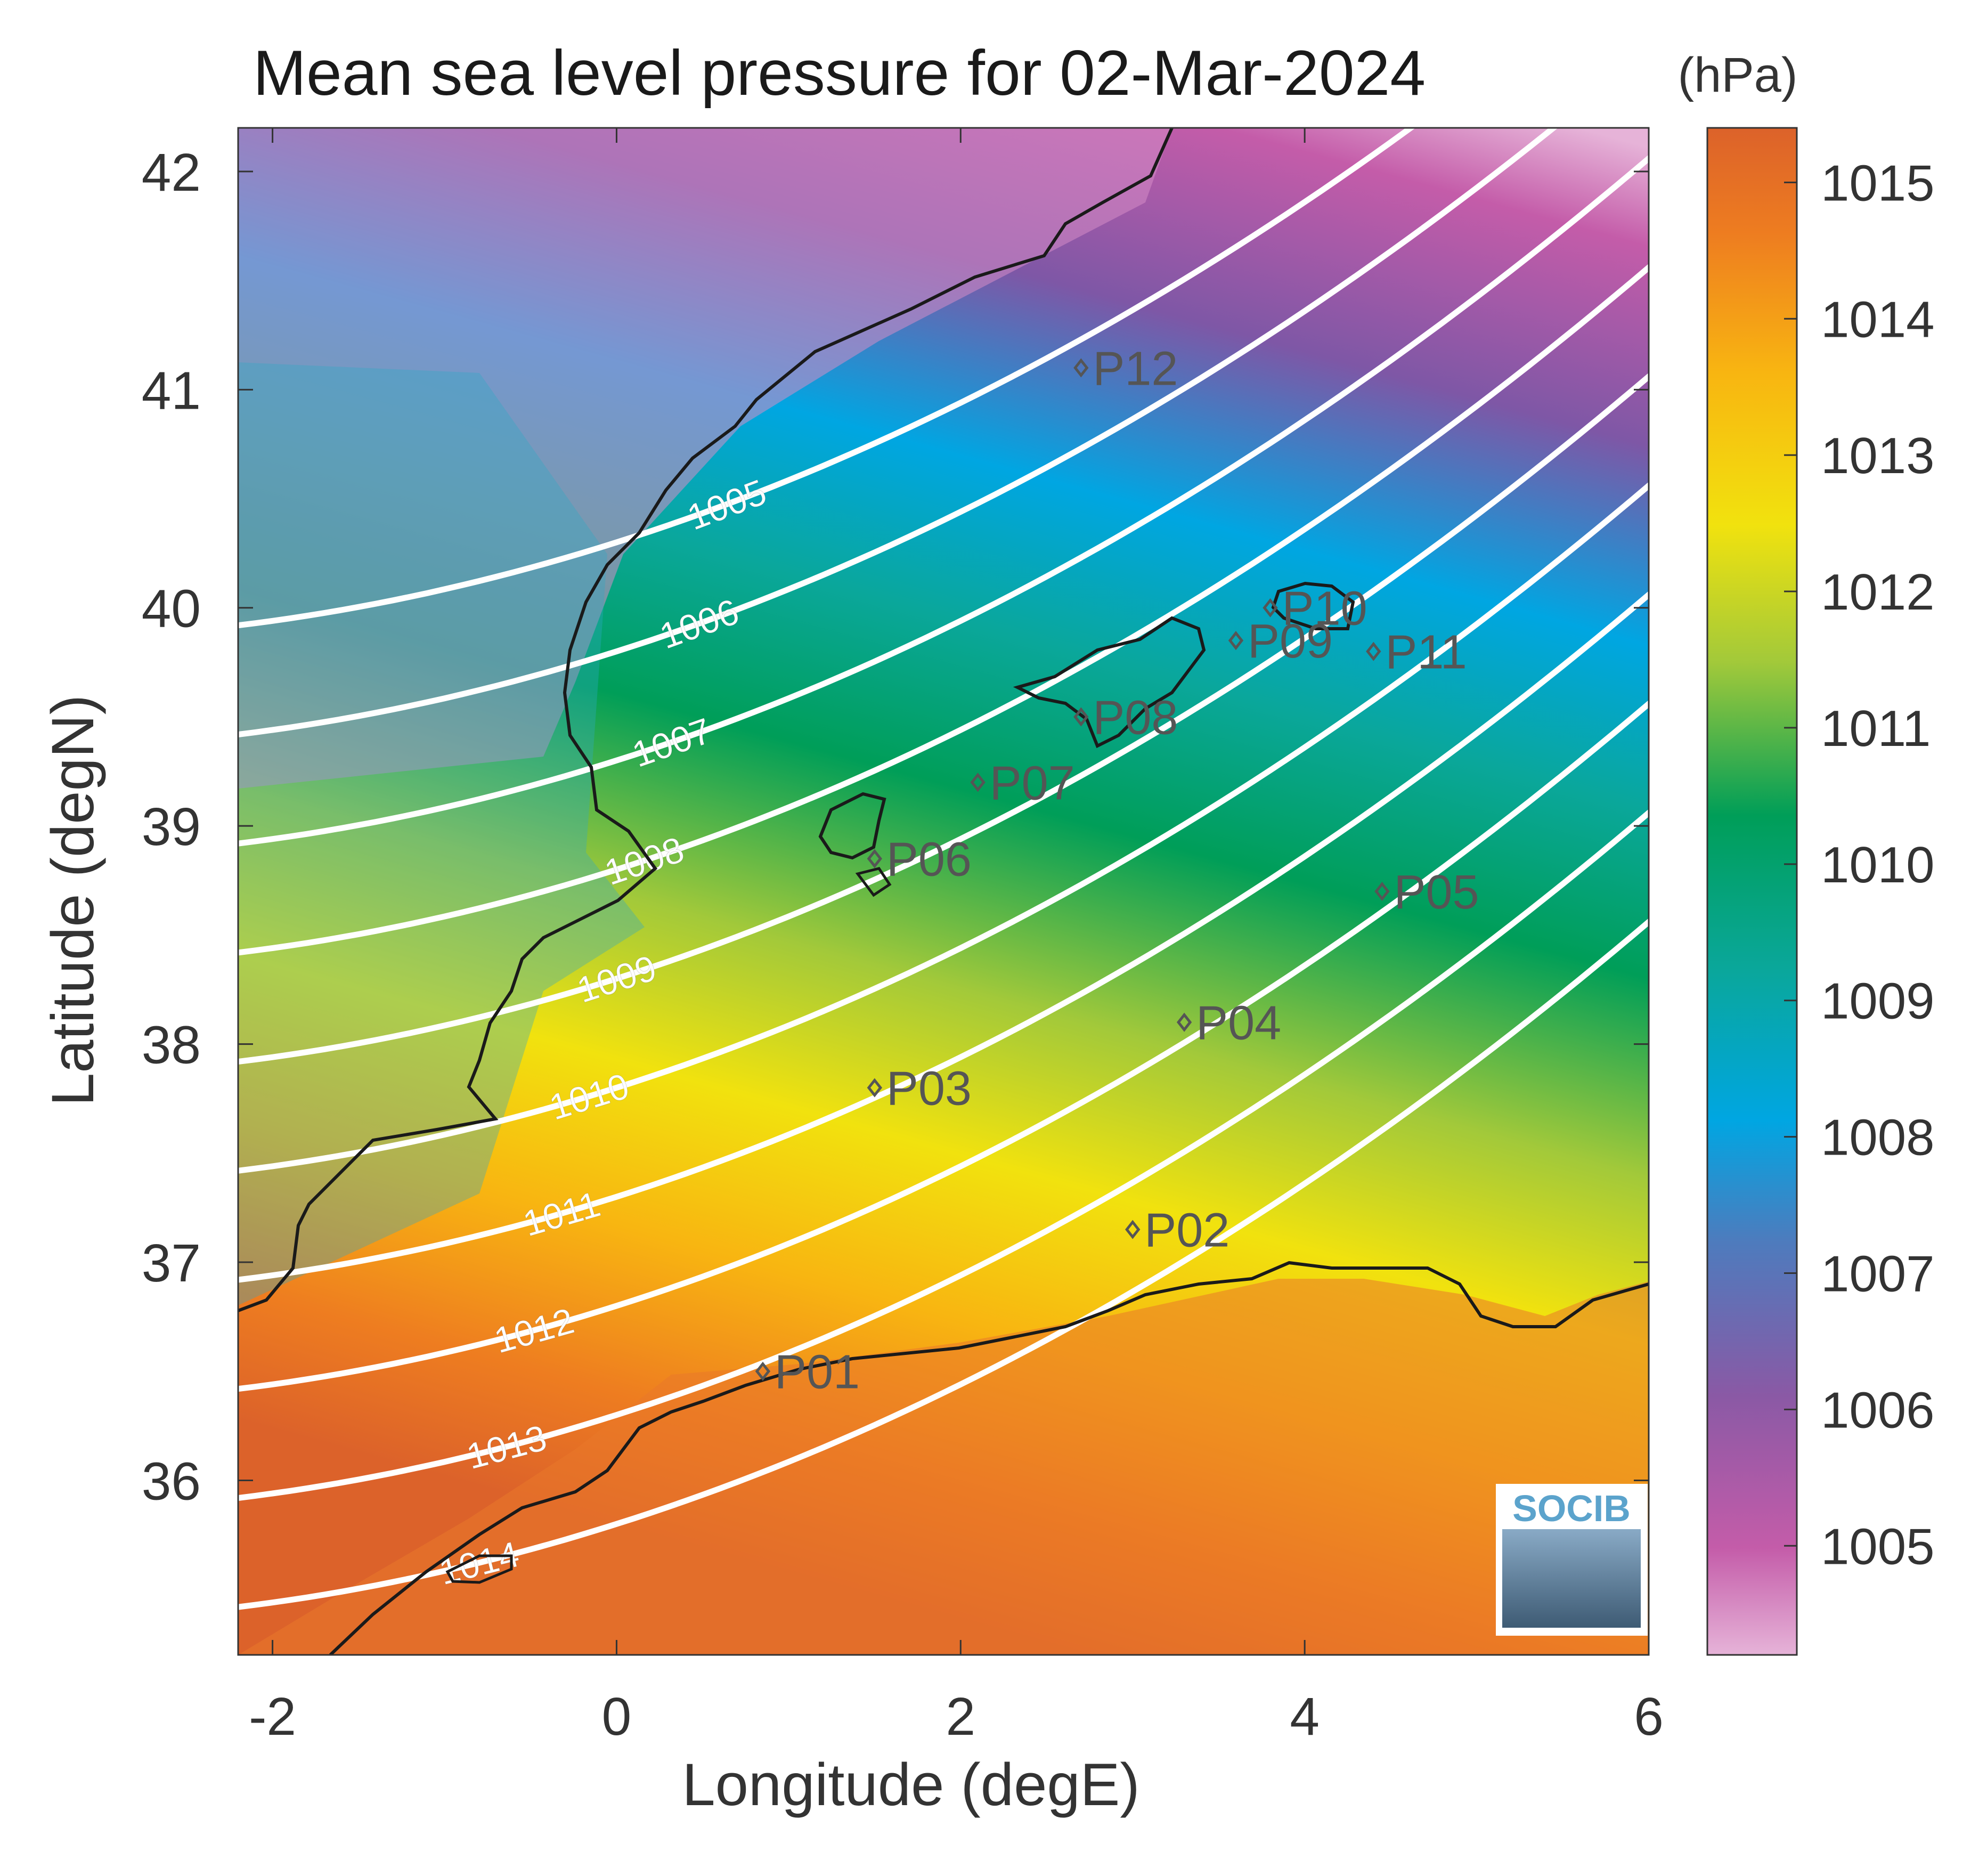 The width and height of the screenshot is (1987, 1876). Describe the element at coordinates (1135, 718) in the screenshot. I see `station-label: P08` at that location.